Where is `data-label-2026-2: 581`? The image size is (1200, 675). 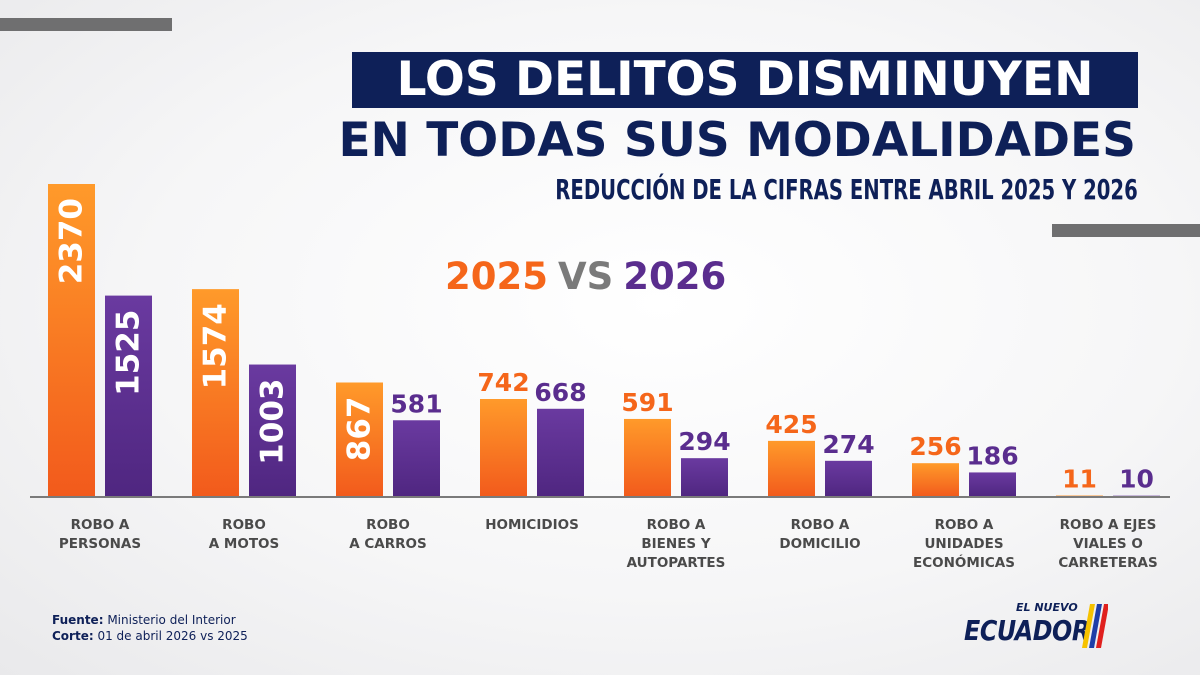
data-label-2026-2: 581 is located at coordinates (416, 403).